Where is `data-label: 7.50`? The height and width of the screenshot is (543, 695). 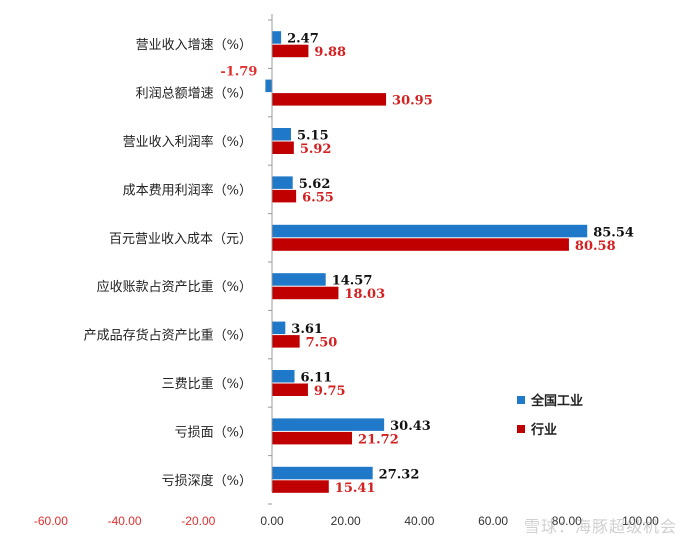 data-label: 7.50 is located at coordinates (322, 343).